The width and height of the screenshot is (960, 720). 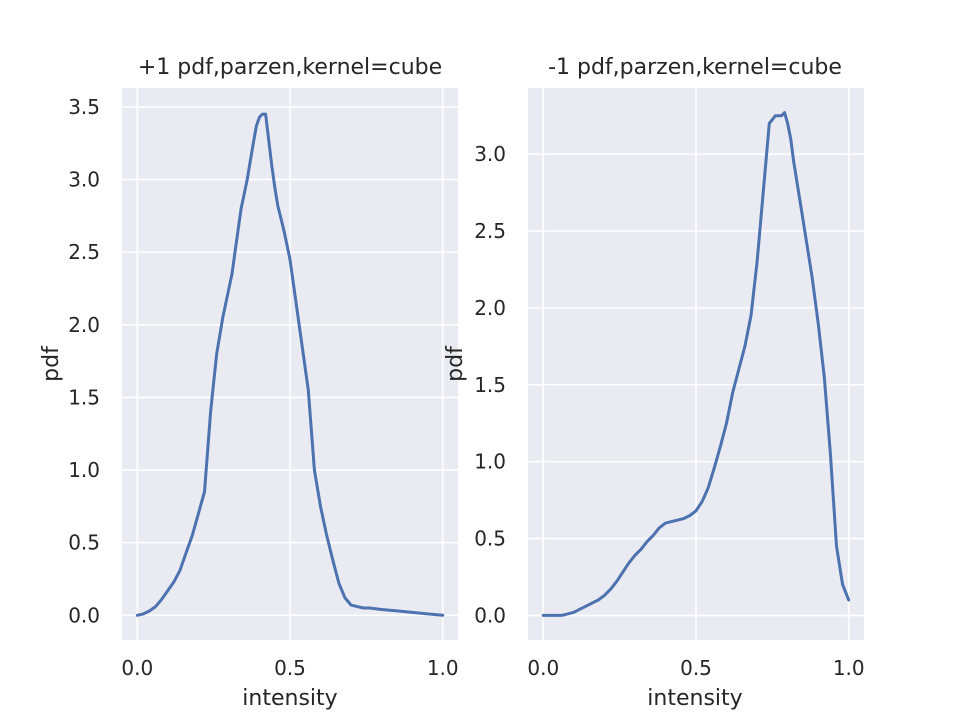 I want to click on chart-title: -1 pdf,parzen,kernel=cube, so click(x=695, y=67).